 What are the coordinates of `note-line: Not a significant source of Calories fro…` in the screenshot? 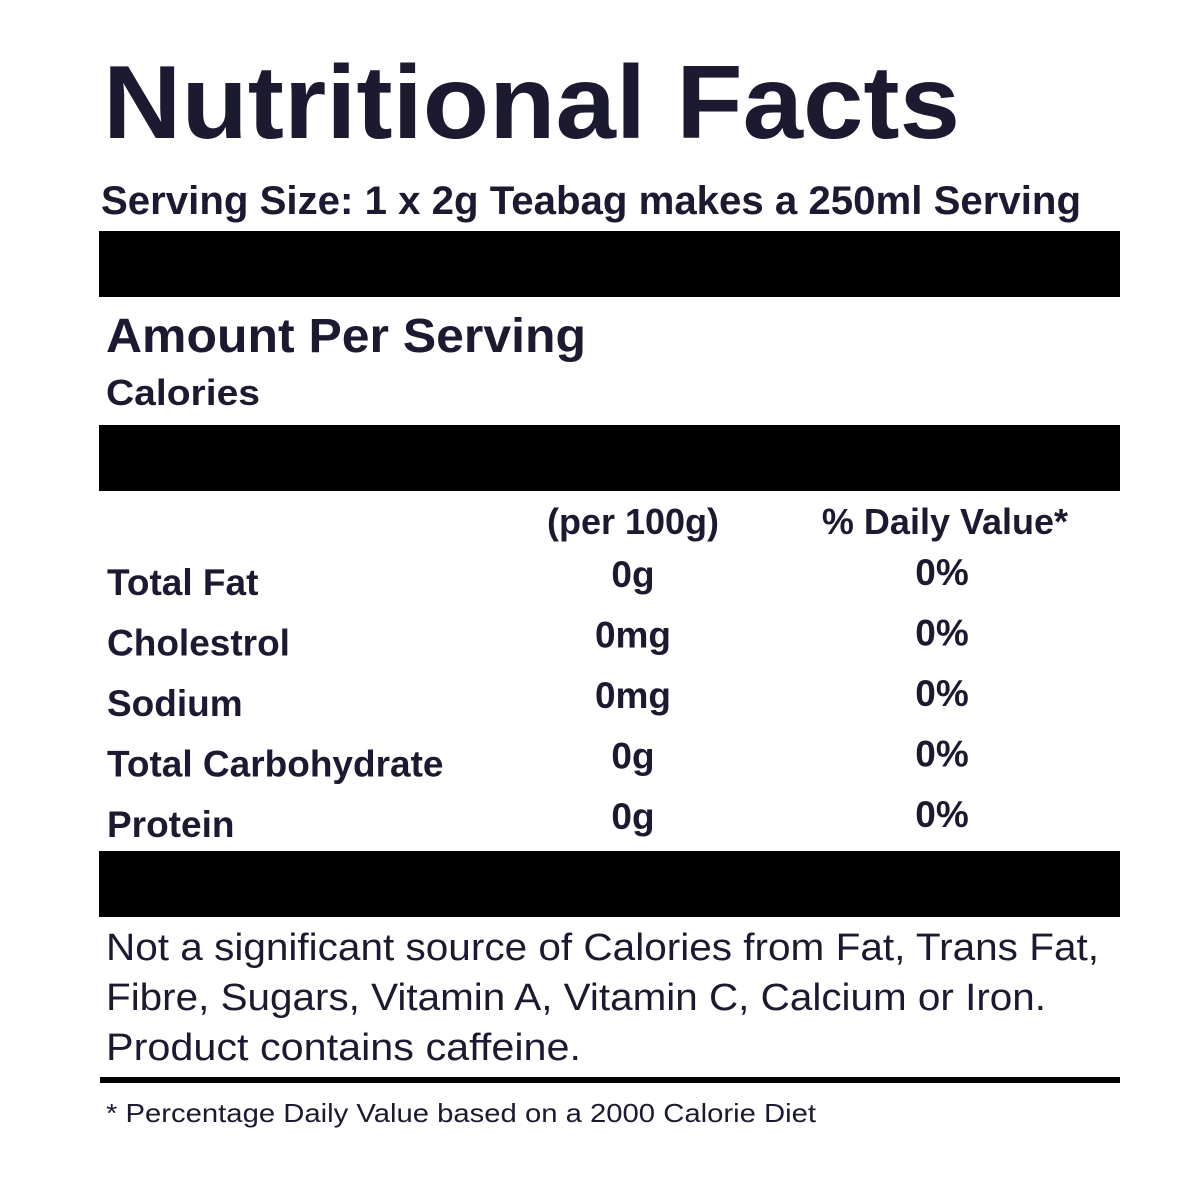 It's located at (602, 948).